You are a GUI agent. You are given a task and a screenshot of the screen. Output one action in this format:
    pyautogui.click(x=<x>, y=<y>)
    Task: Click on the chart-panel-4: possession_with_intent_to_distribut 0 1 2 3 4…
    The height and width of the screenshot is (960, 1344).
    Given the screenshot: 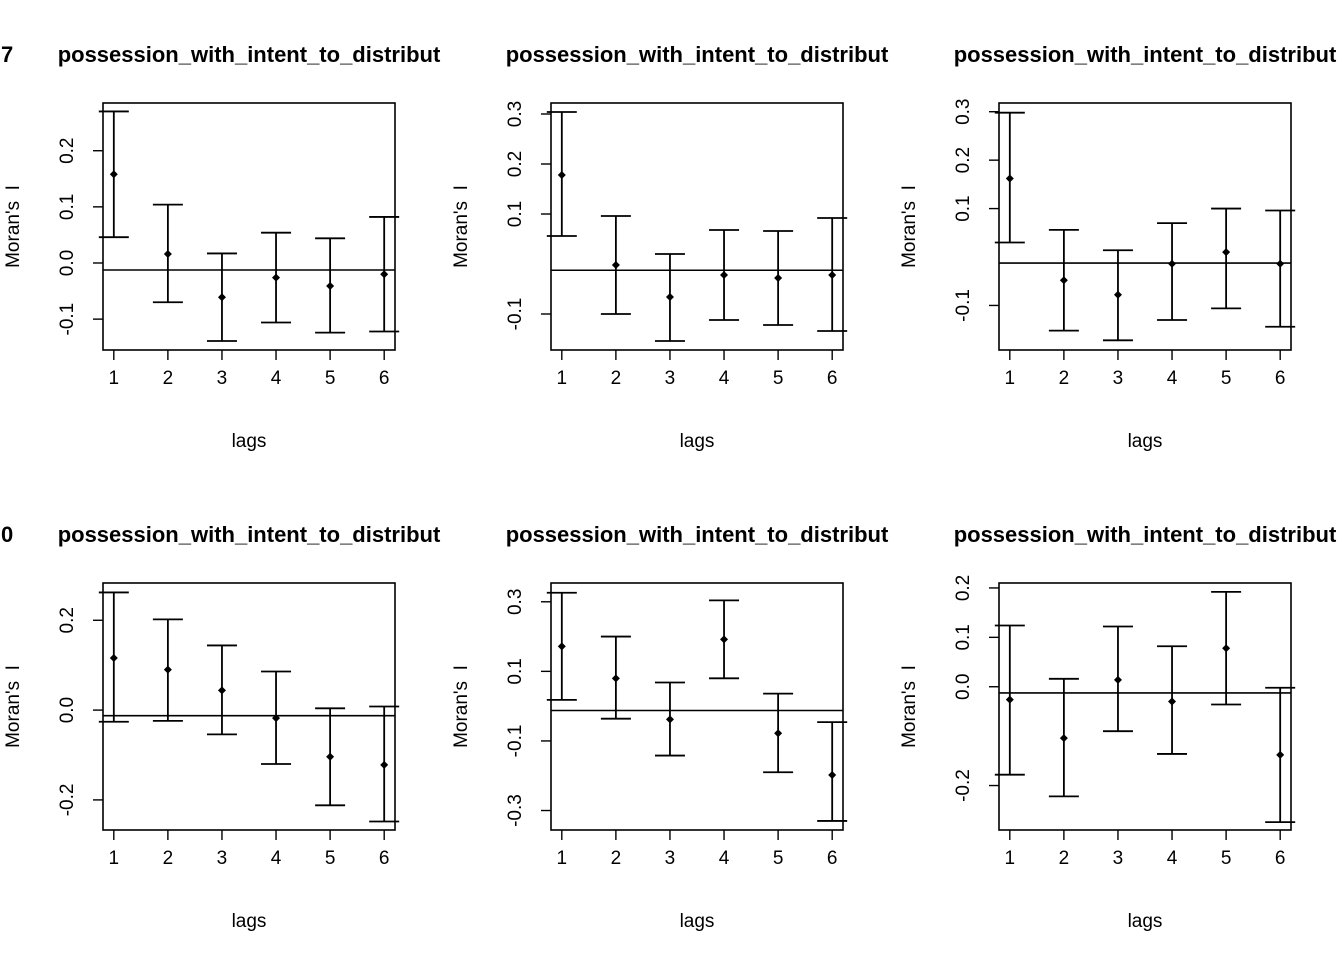 What is the action you would take?
    pyautogui.click(x=221, y=727)
    